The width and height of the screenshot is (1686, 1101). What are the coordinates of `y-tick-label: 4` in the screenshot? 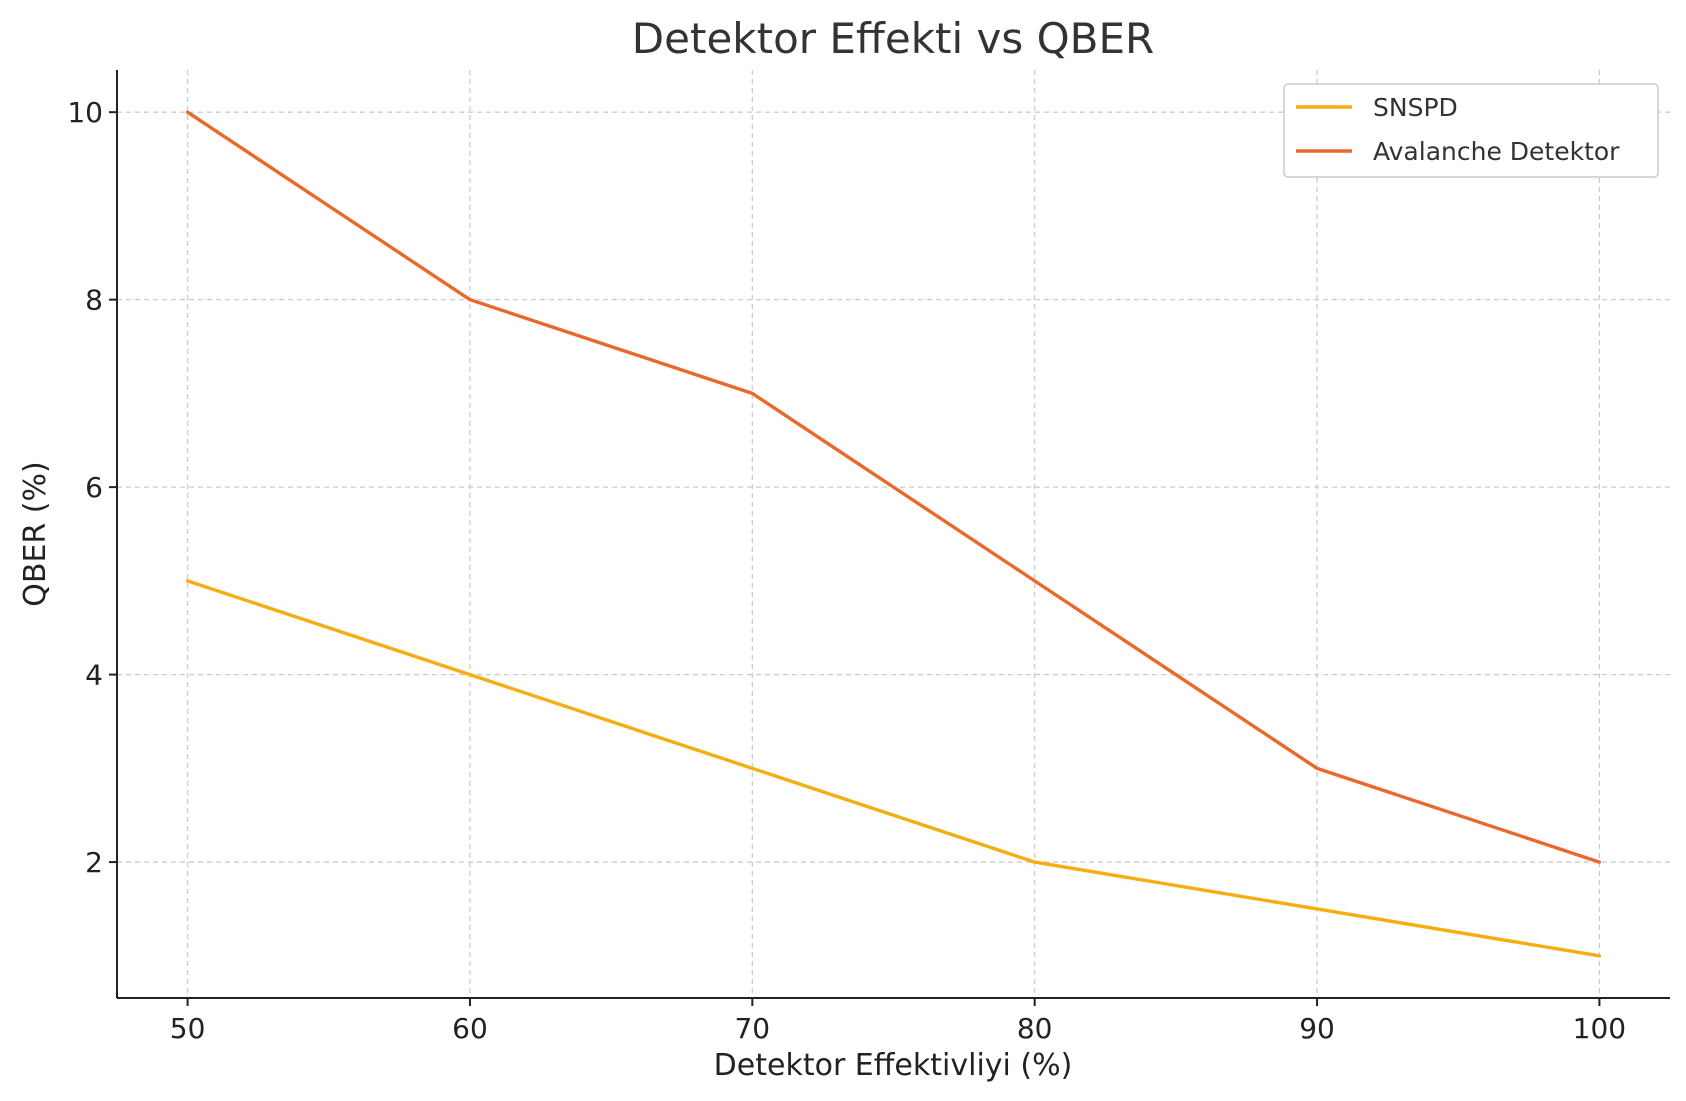 It's located at (94, 675).